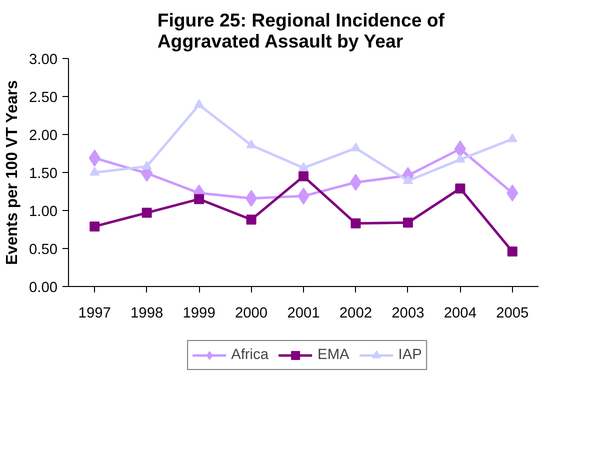 This screenshot has width=608, height=474. Describe the element at coordinates (250, 355) in the screenshot. I see `legend-label: Africa` at that location.